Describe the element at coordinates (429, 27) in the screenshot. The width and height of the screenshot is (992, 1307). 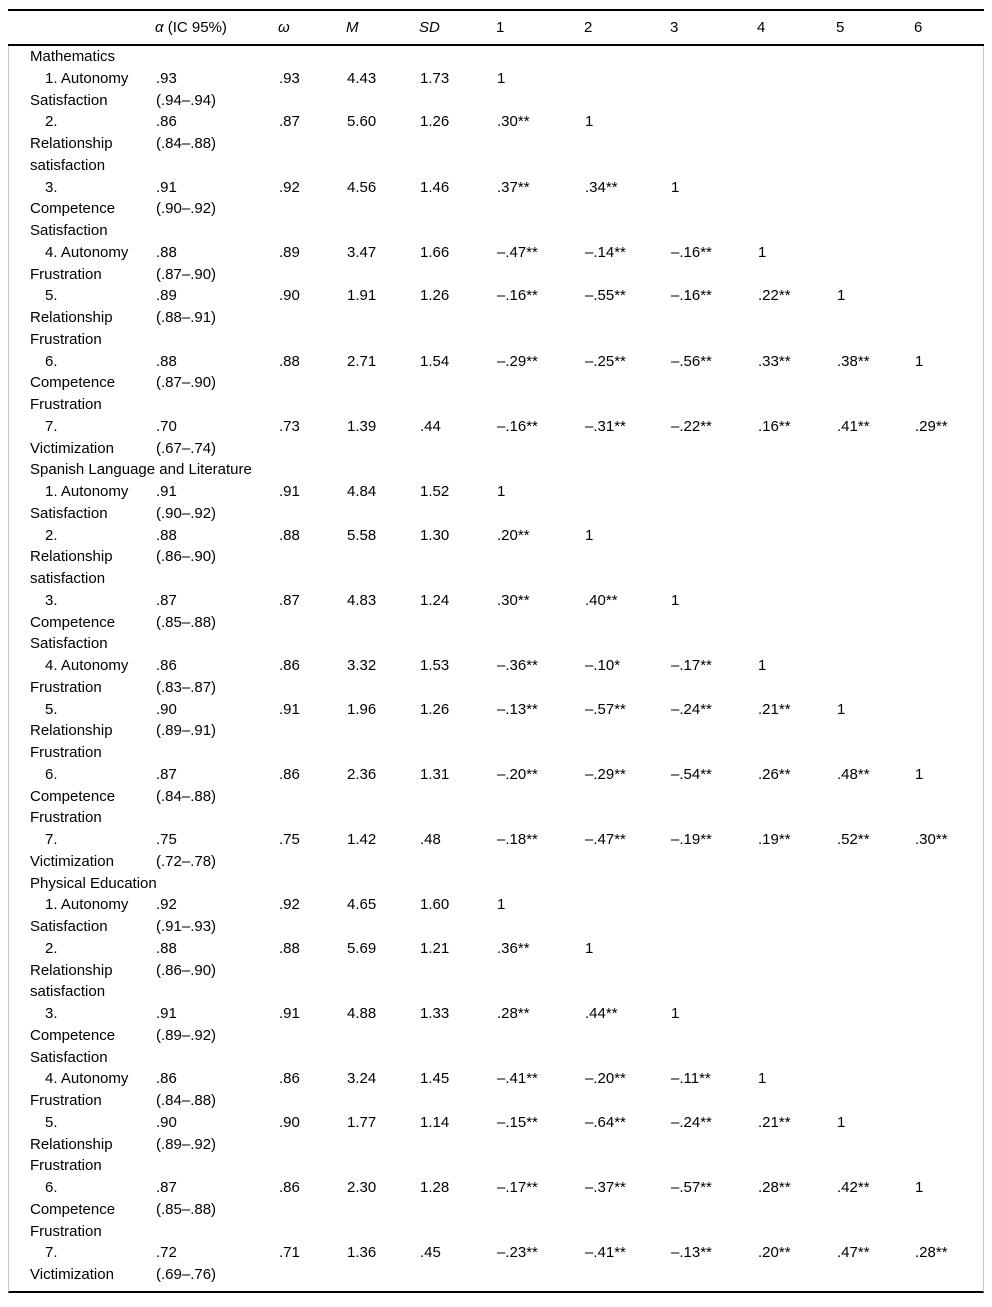
I see `header-sd: SD` at that location.